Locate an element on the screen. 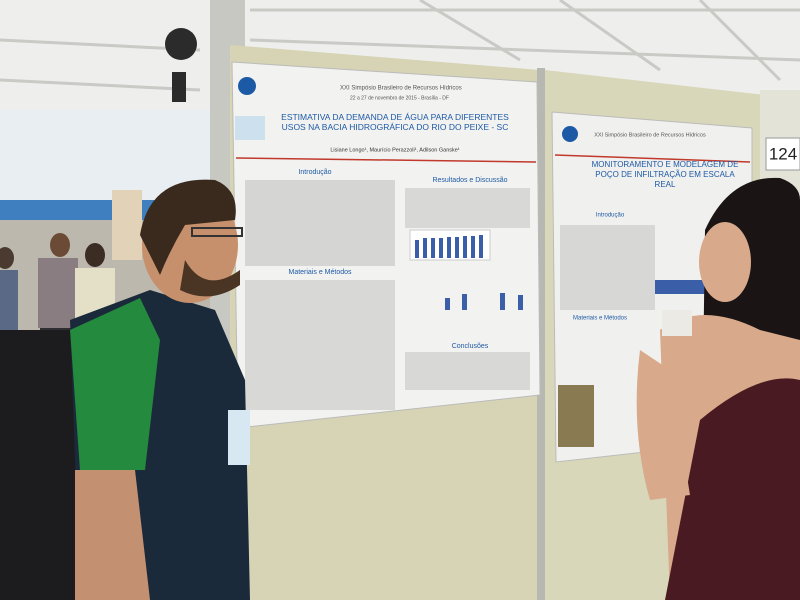  board-post is located at coordinates (541, 334).